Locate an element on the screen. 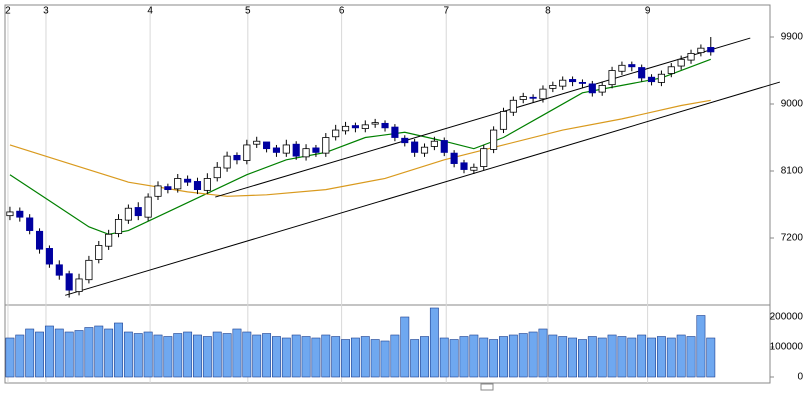  scroll-thumb is located at coordinates (487, 387).